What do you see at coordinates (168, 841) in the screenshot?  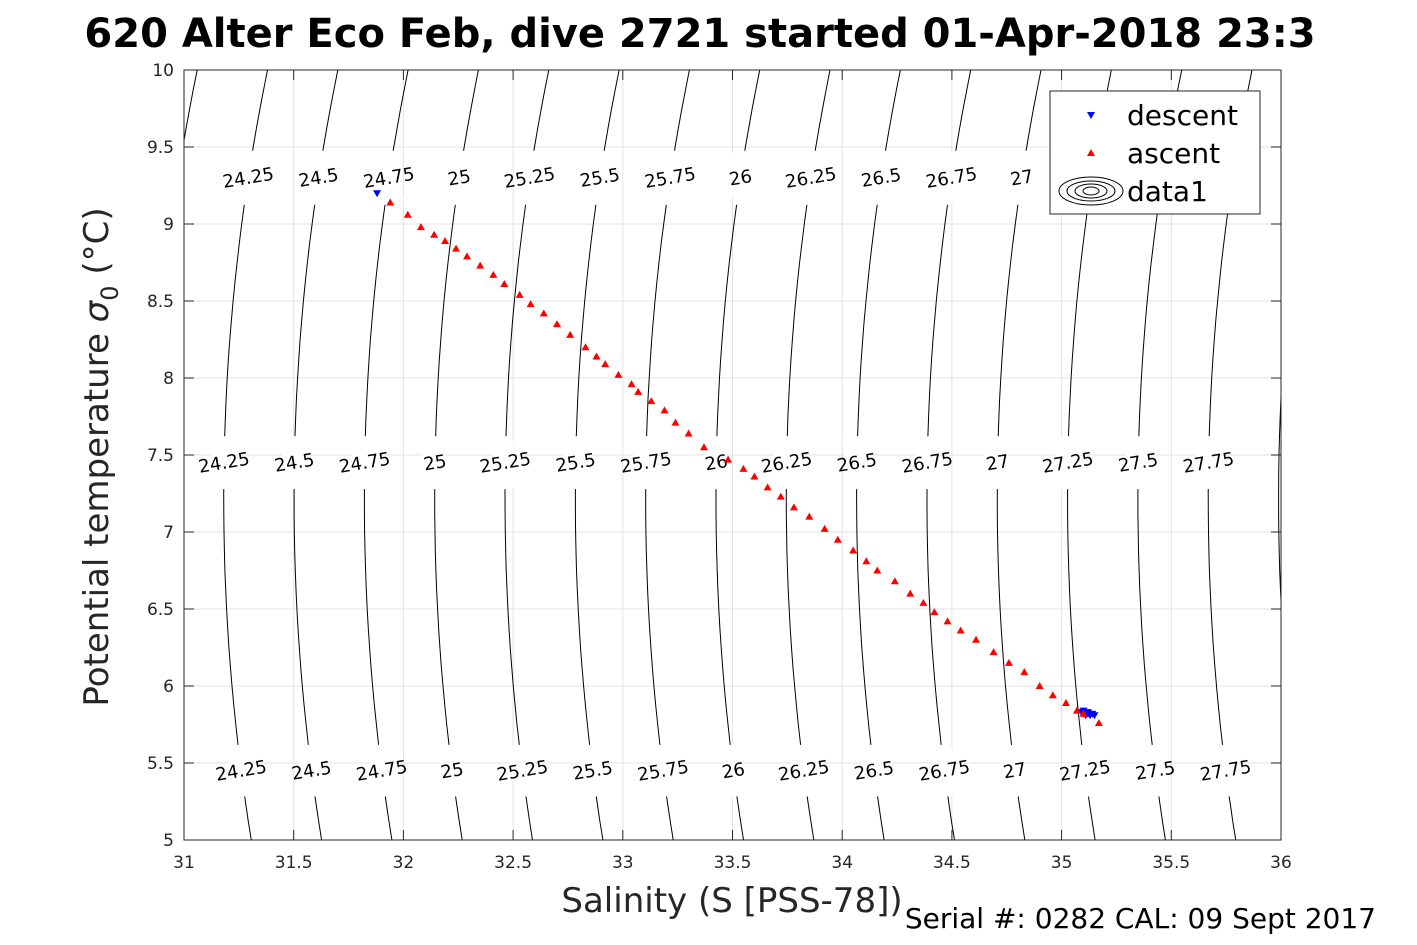 I see `y-tick-label: 5` at bounding box center [168, 841].